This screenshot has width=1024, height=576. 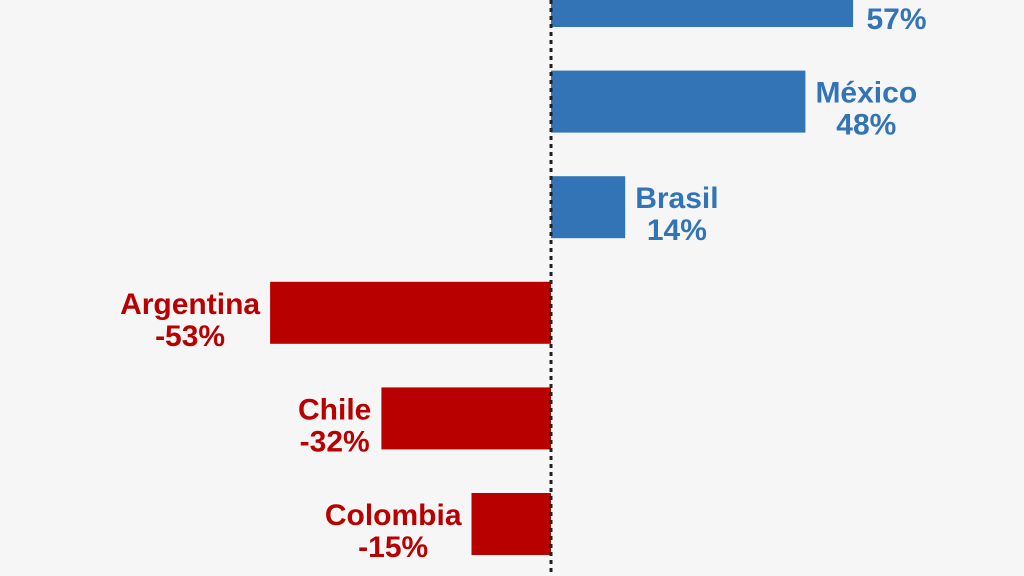 I want to click on value-label-peru: 57%, so click(x=896, y=19).